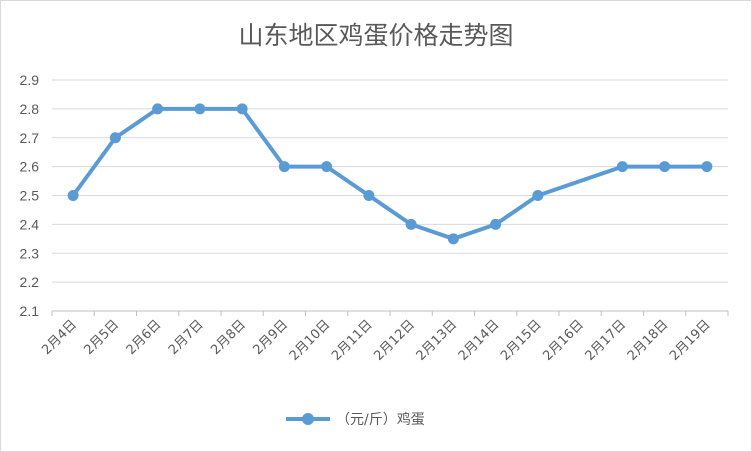  I want to click on x-tick-label: 2月11日, so click(352, 340).